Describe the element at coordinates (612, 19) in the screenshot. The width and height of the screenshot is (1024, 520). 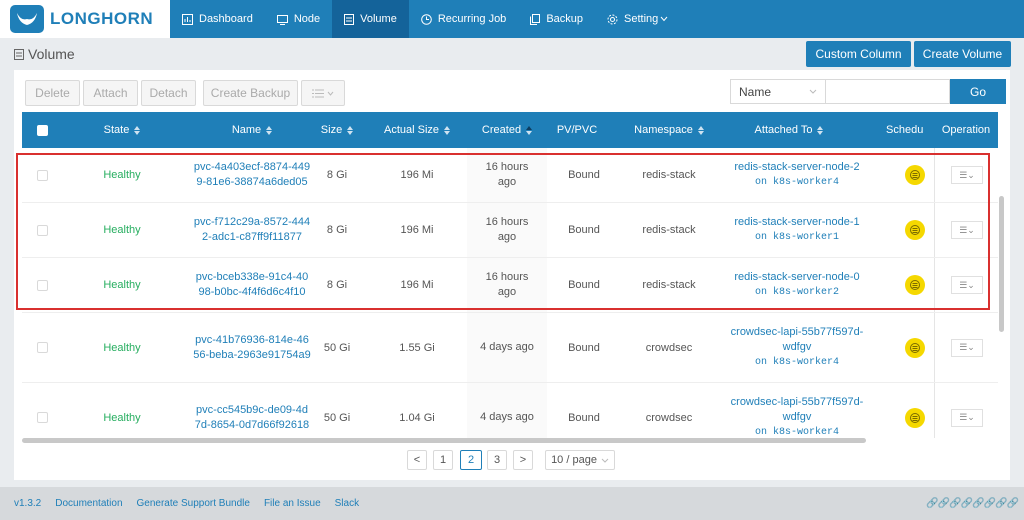
I see `gear-icon` at that location.